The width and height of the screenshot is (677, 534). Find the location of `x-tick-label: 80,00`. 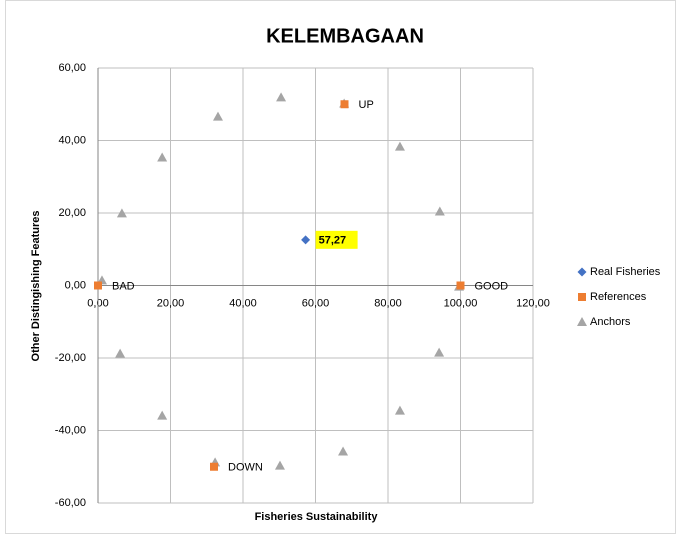

x-tick-label: 80,00 is located at coordinates (388, 303).